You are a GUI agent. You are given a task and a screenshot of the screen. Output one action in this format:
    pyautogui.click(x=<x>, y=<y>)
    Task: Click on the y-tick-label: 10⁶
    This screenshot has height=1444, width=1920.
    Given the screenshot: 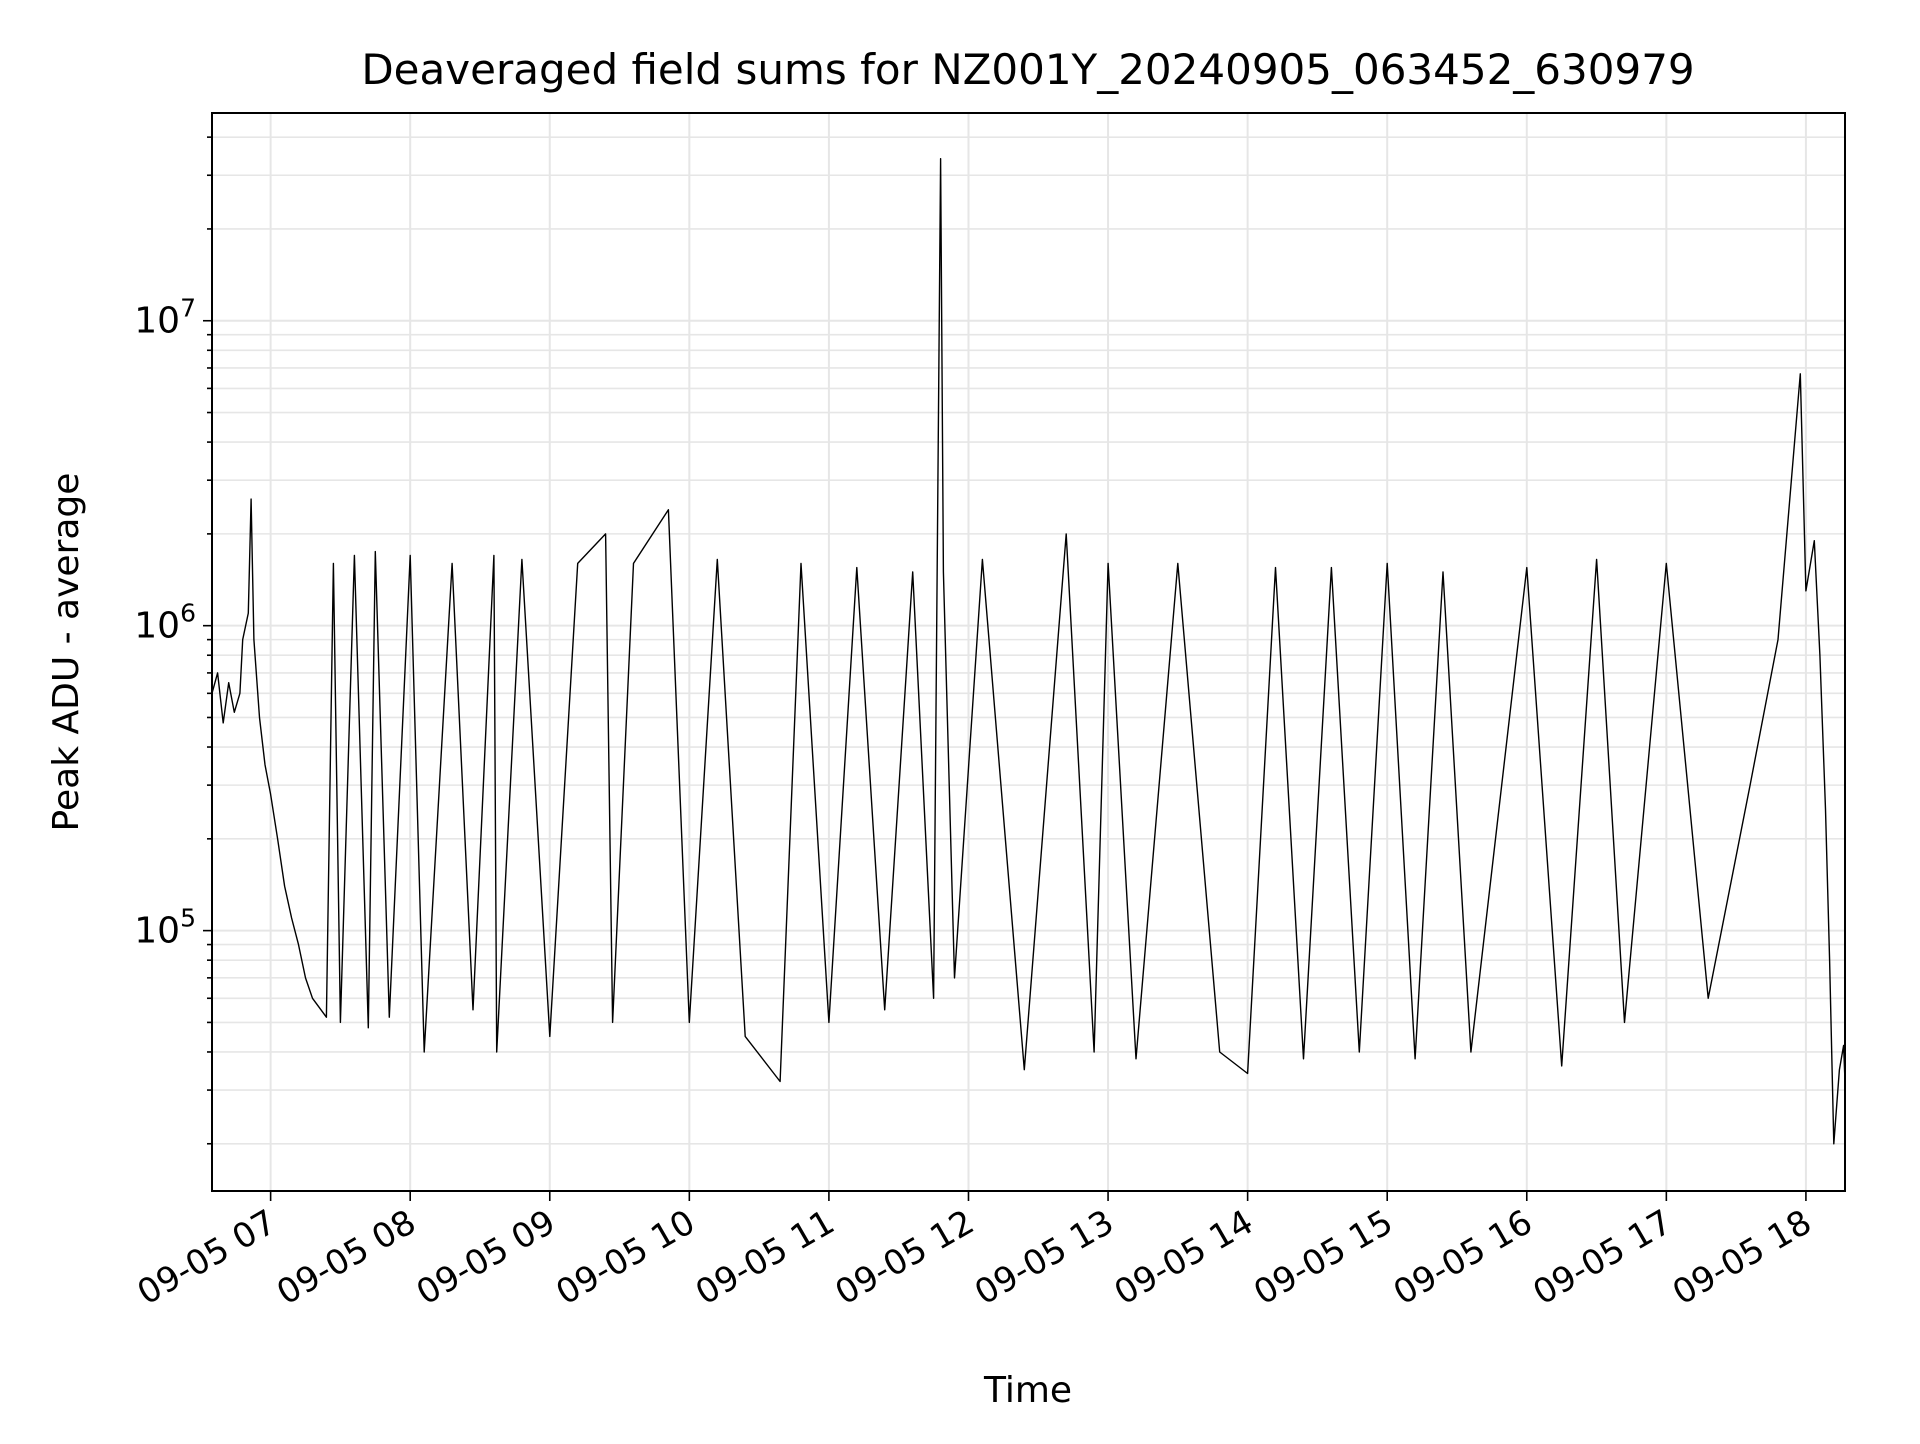 What is the action you would take?
    pyautogui.click(x=165, y=623)
    